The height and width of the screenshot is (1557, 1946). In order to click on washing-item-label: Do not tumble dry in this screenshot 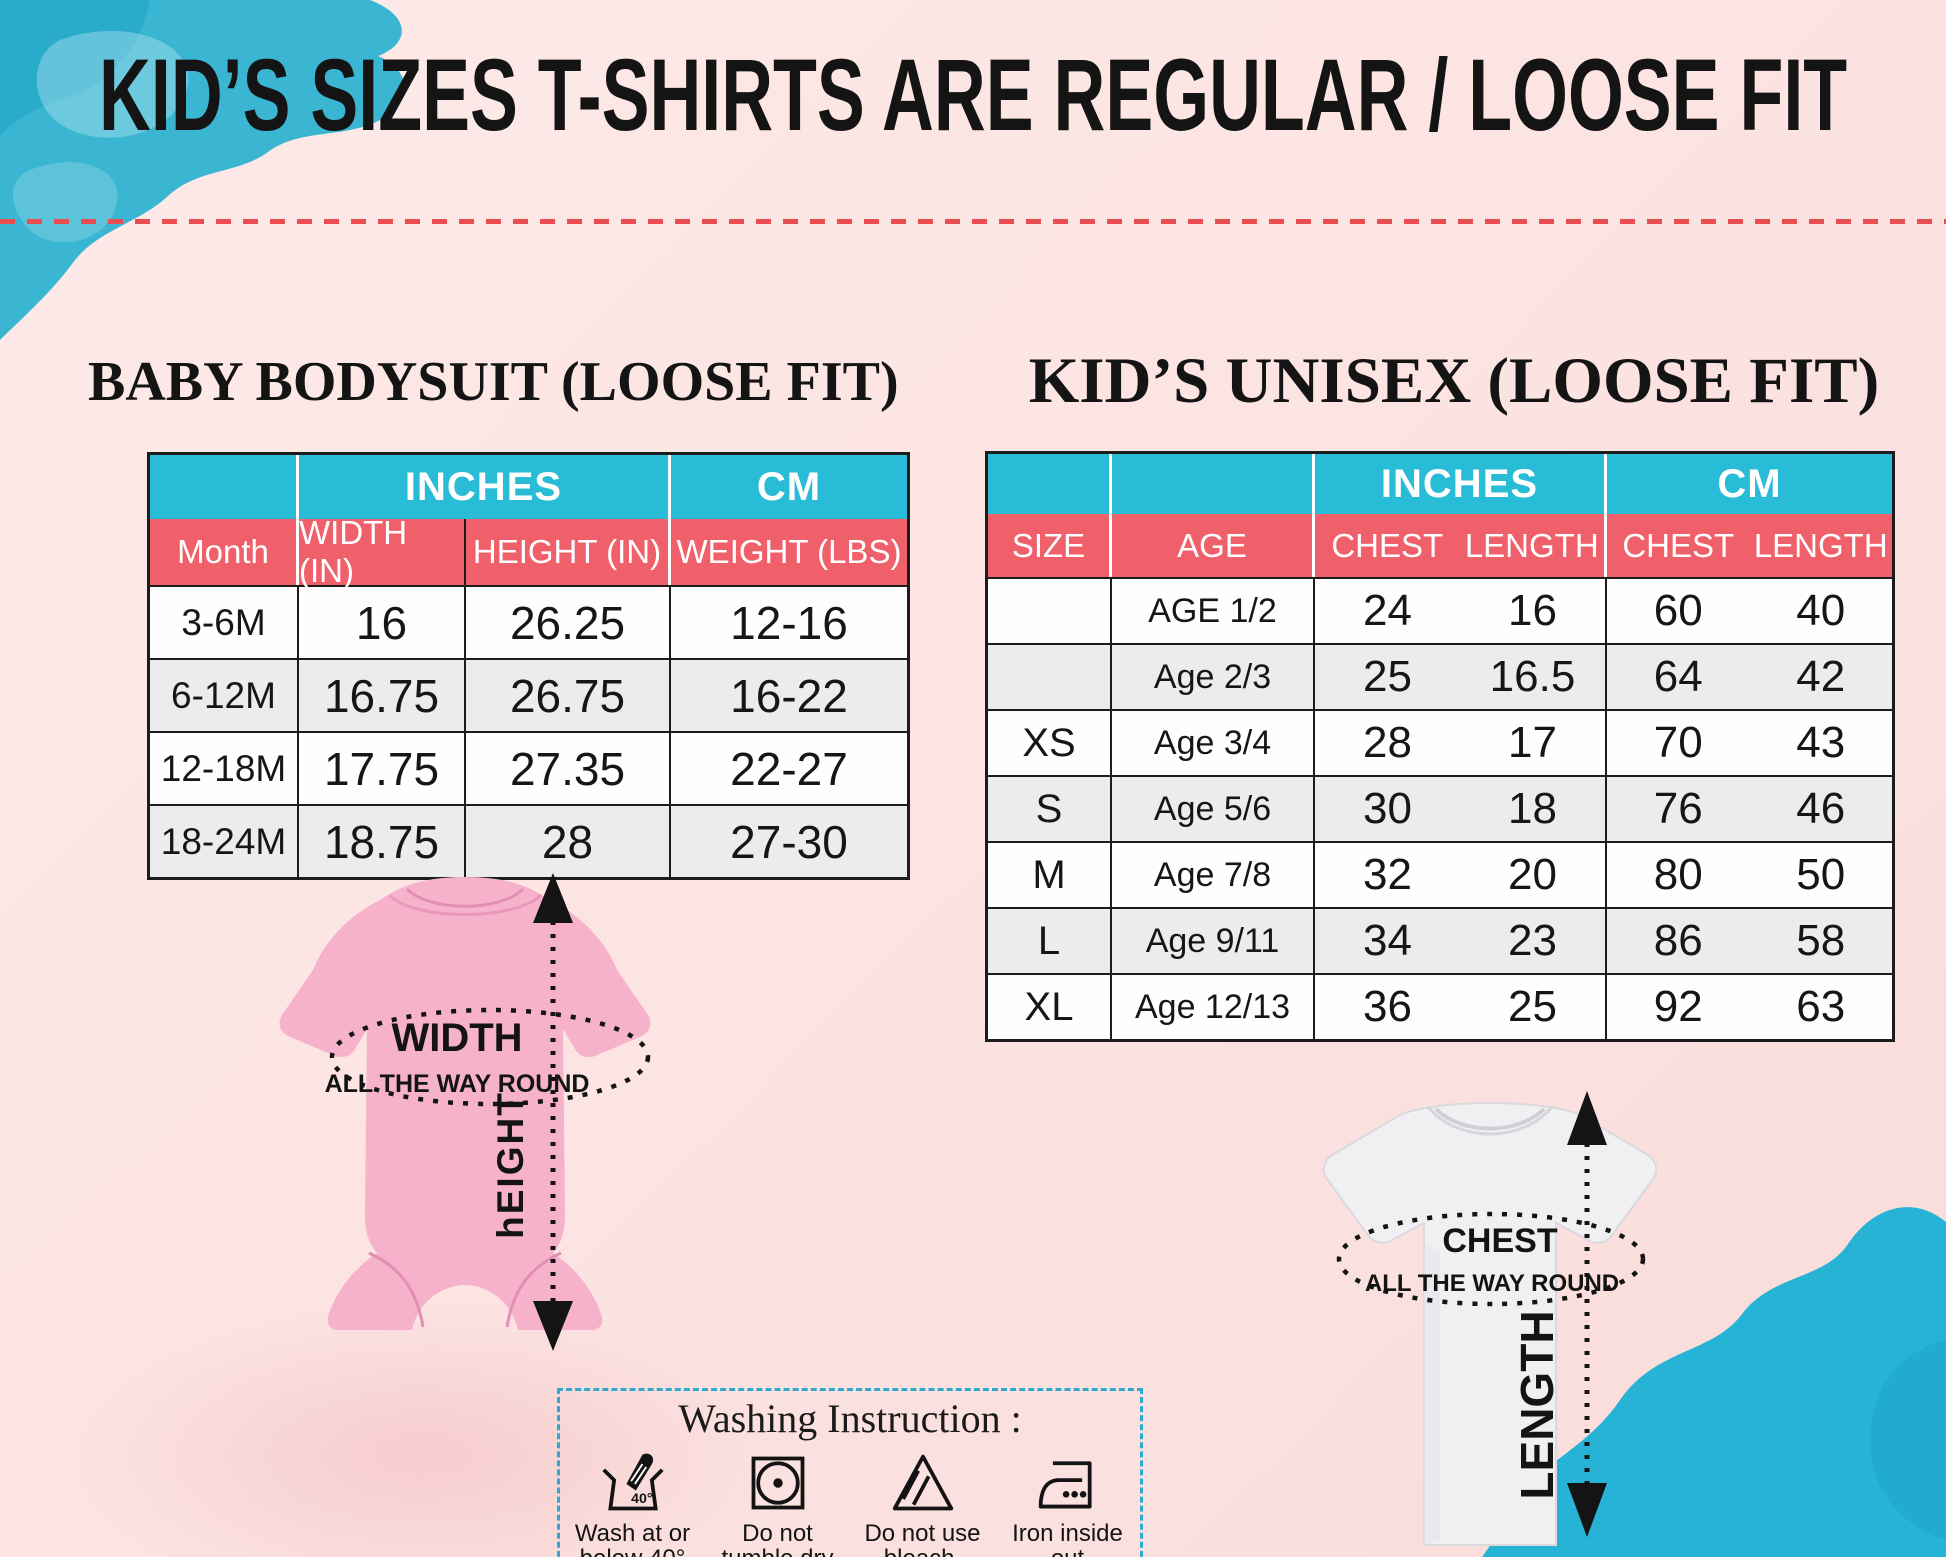, I will do `click(777, 1539)`.